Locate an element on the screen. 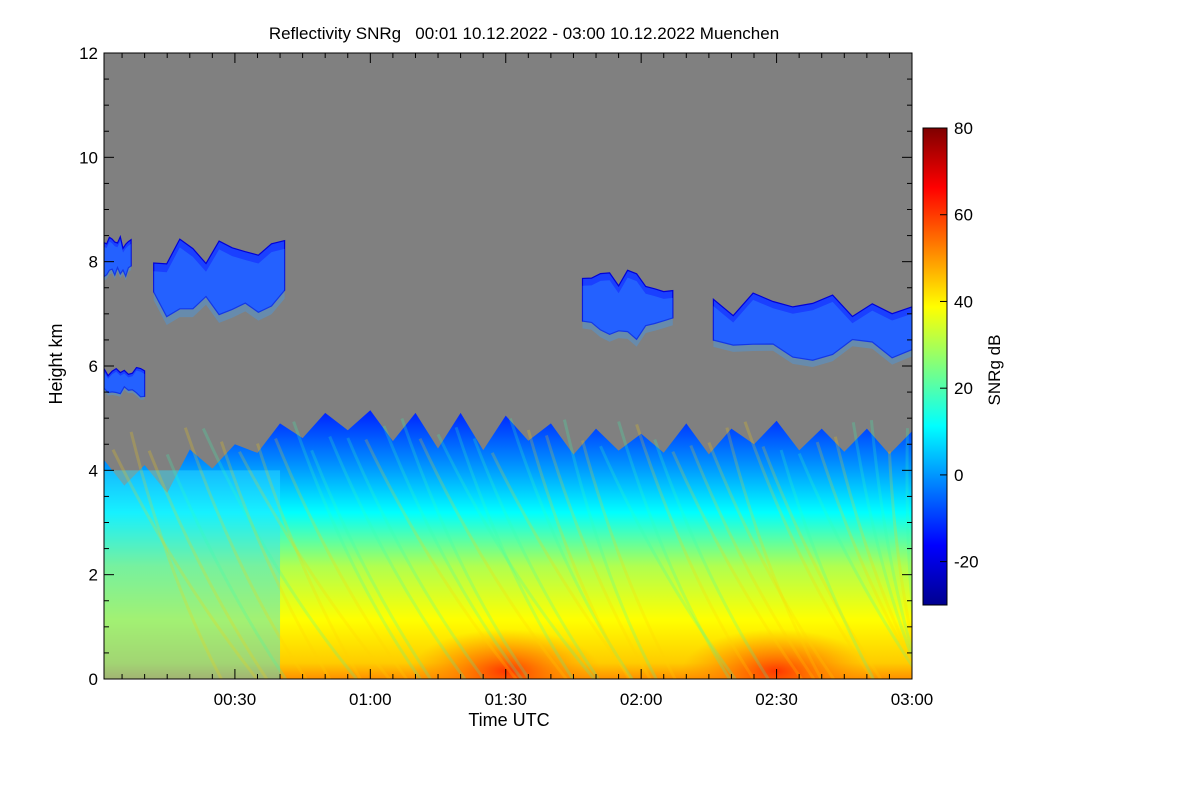 The height and width of the screenshot is (800, 1200). colorbar-tick-label: 80 is located at coordinates (963, 128).